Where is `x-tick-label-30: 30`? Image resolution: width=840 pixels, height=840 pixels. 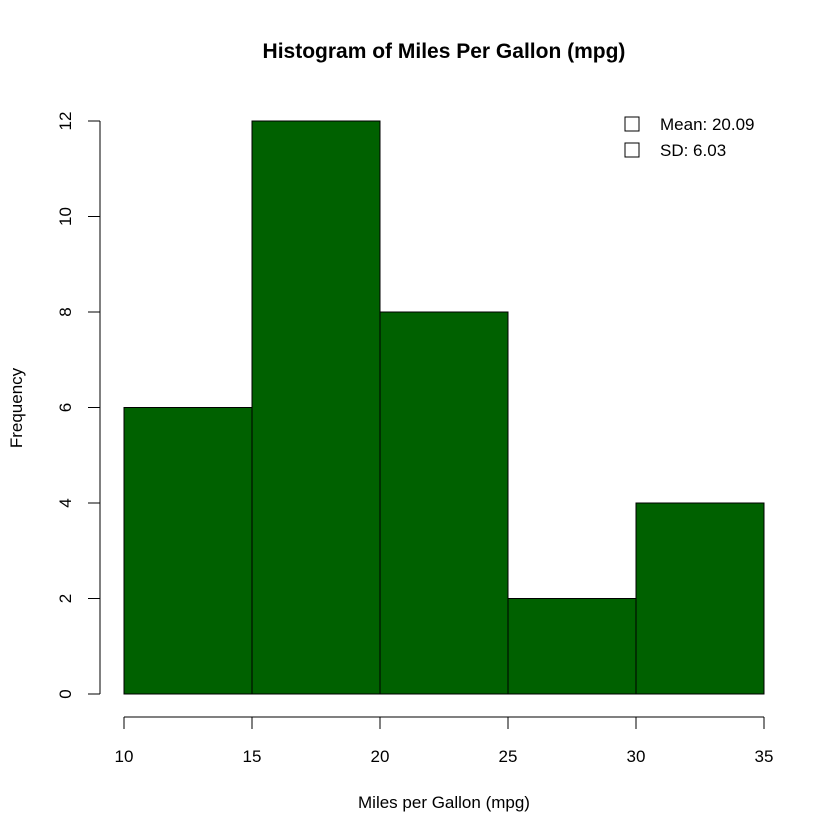
x-tick-label-30: 30 is located at coordinates (636, 756).